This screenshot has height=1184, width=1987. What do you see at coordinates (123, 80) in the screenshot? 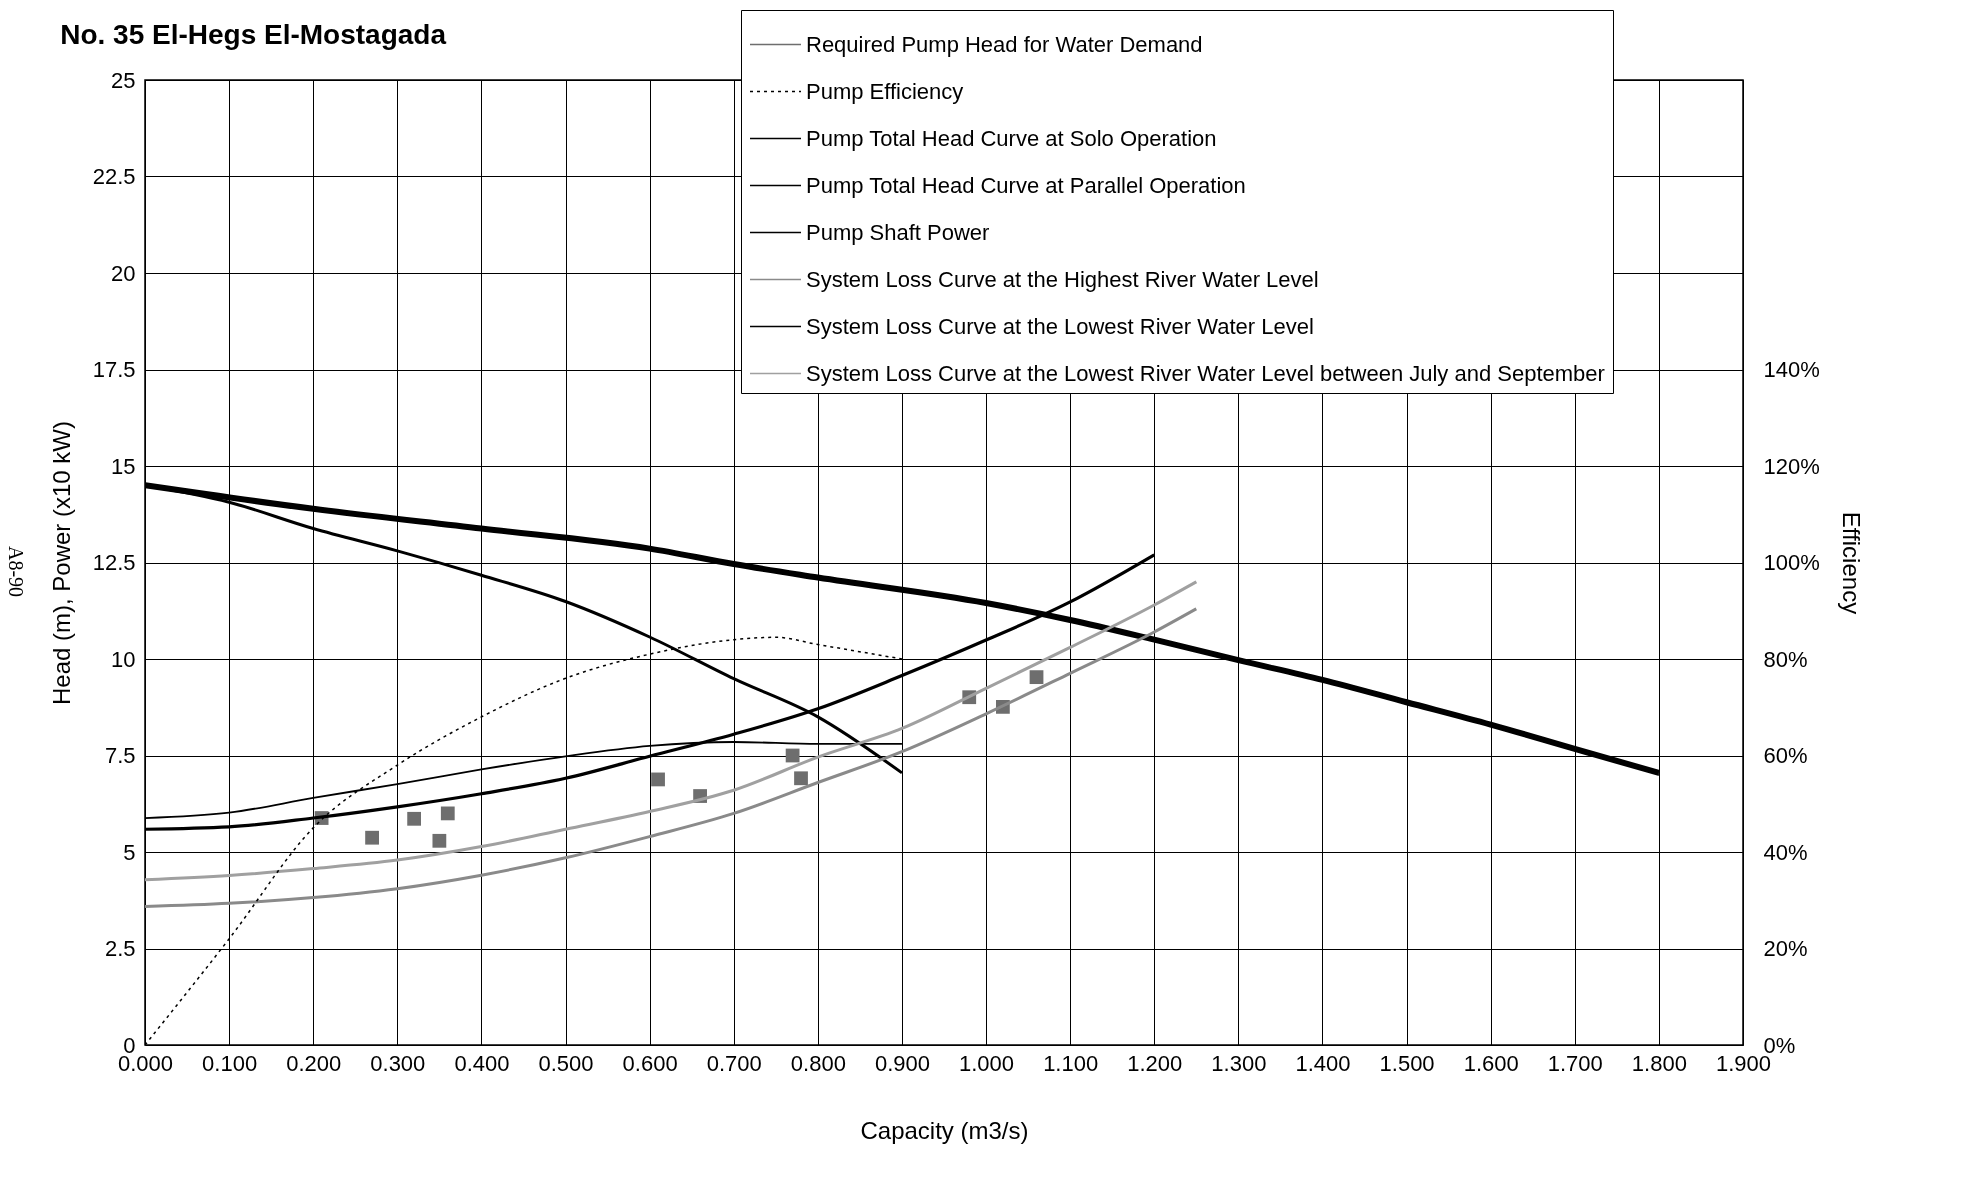
I see `y-tick-label: 25` at bounding box center [123, 80].